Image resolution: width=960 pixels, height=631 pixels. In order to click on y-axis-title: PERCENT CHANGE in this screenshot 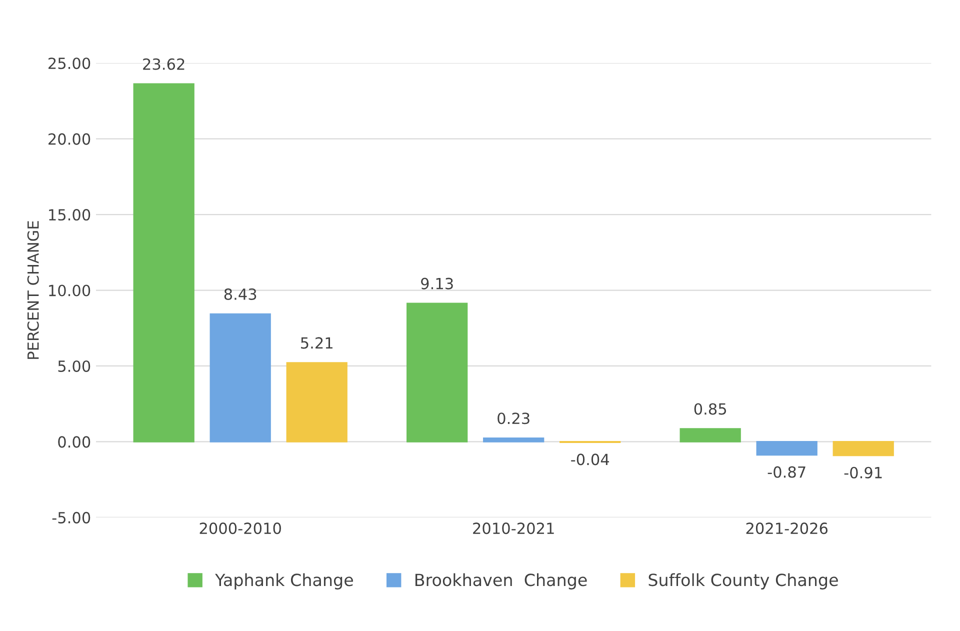, I will do `click(33, 290)`.